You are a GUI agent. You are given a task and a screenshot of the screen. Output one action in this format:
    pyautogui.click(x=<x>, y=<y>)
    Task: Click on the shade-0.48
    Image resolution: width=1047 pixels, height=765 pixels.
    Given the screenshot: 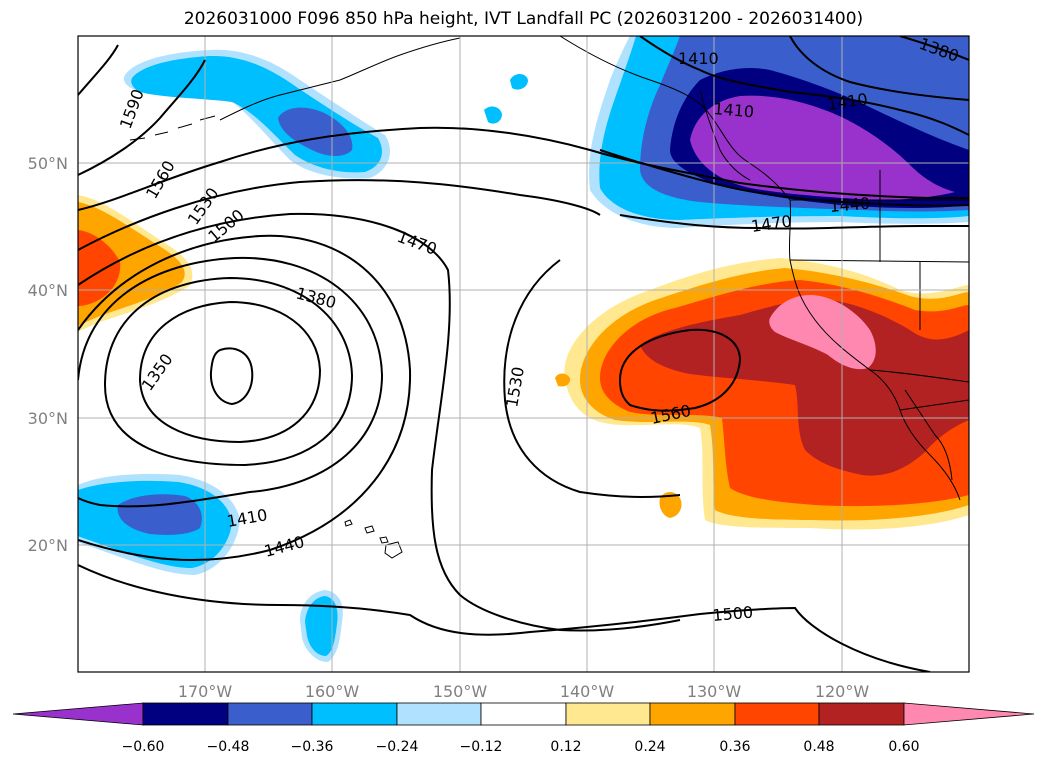 What is the action you would take?
    pyautogui.click(x=804, y=387)
    